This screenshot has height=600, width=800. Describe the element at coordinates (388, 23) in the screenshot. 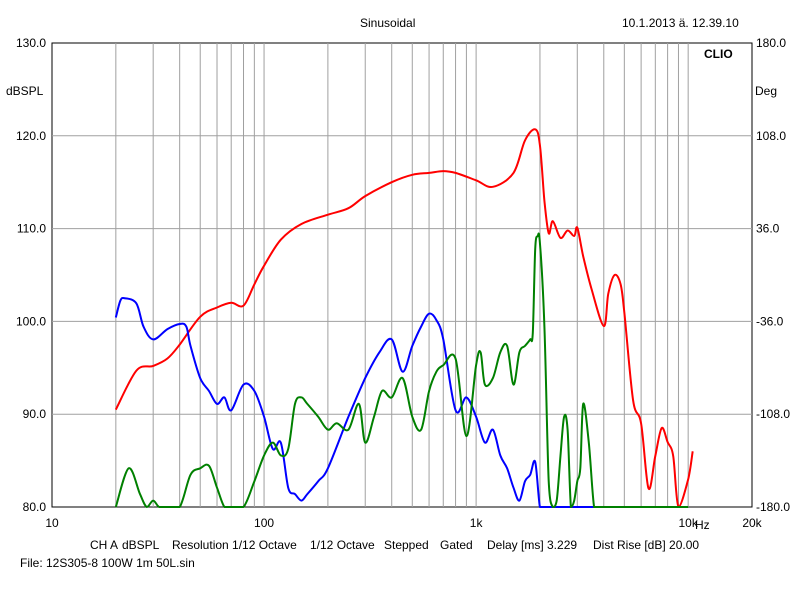

I see `chart-title: Sinusoidal` at that location.